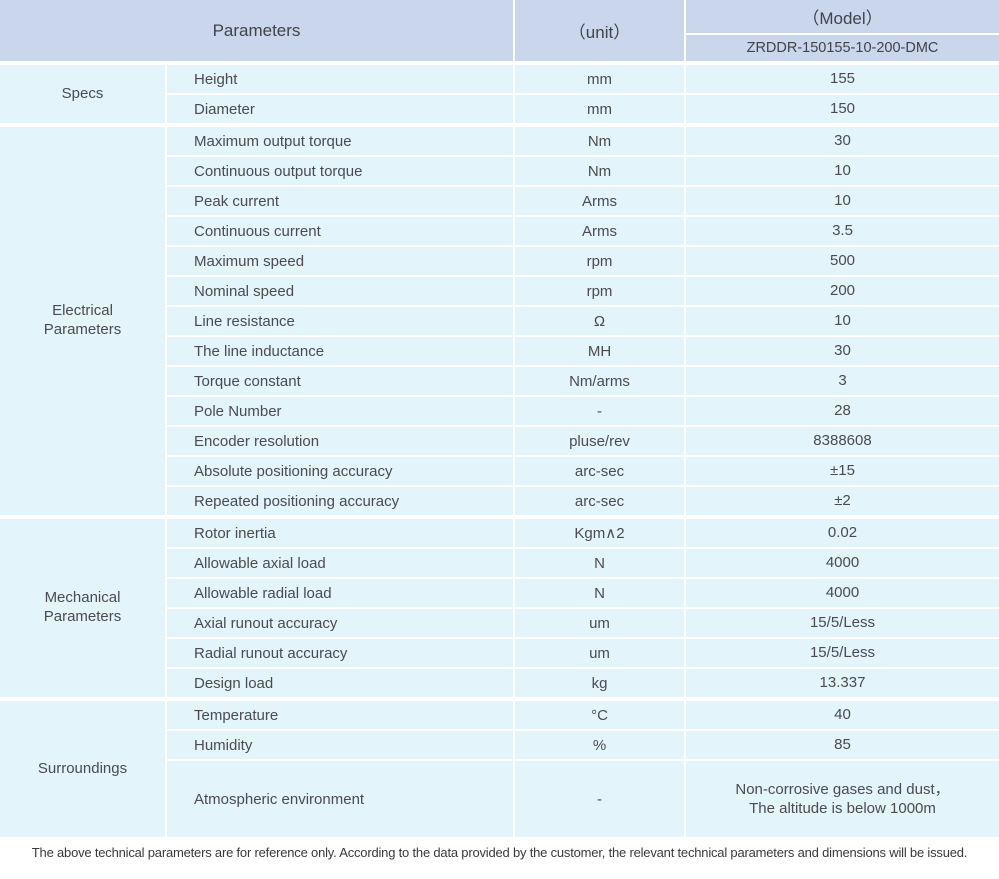  What do you see at coordinates (841, 291) in the screenshot?
I see `value-cell: 200` at bounding box center [841, 291].